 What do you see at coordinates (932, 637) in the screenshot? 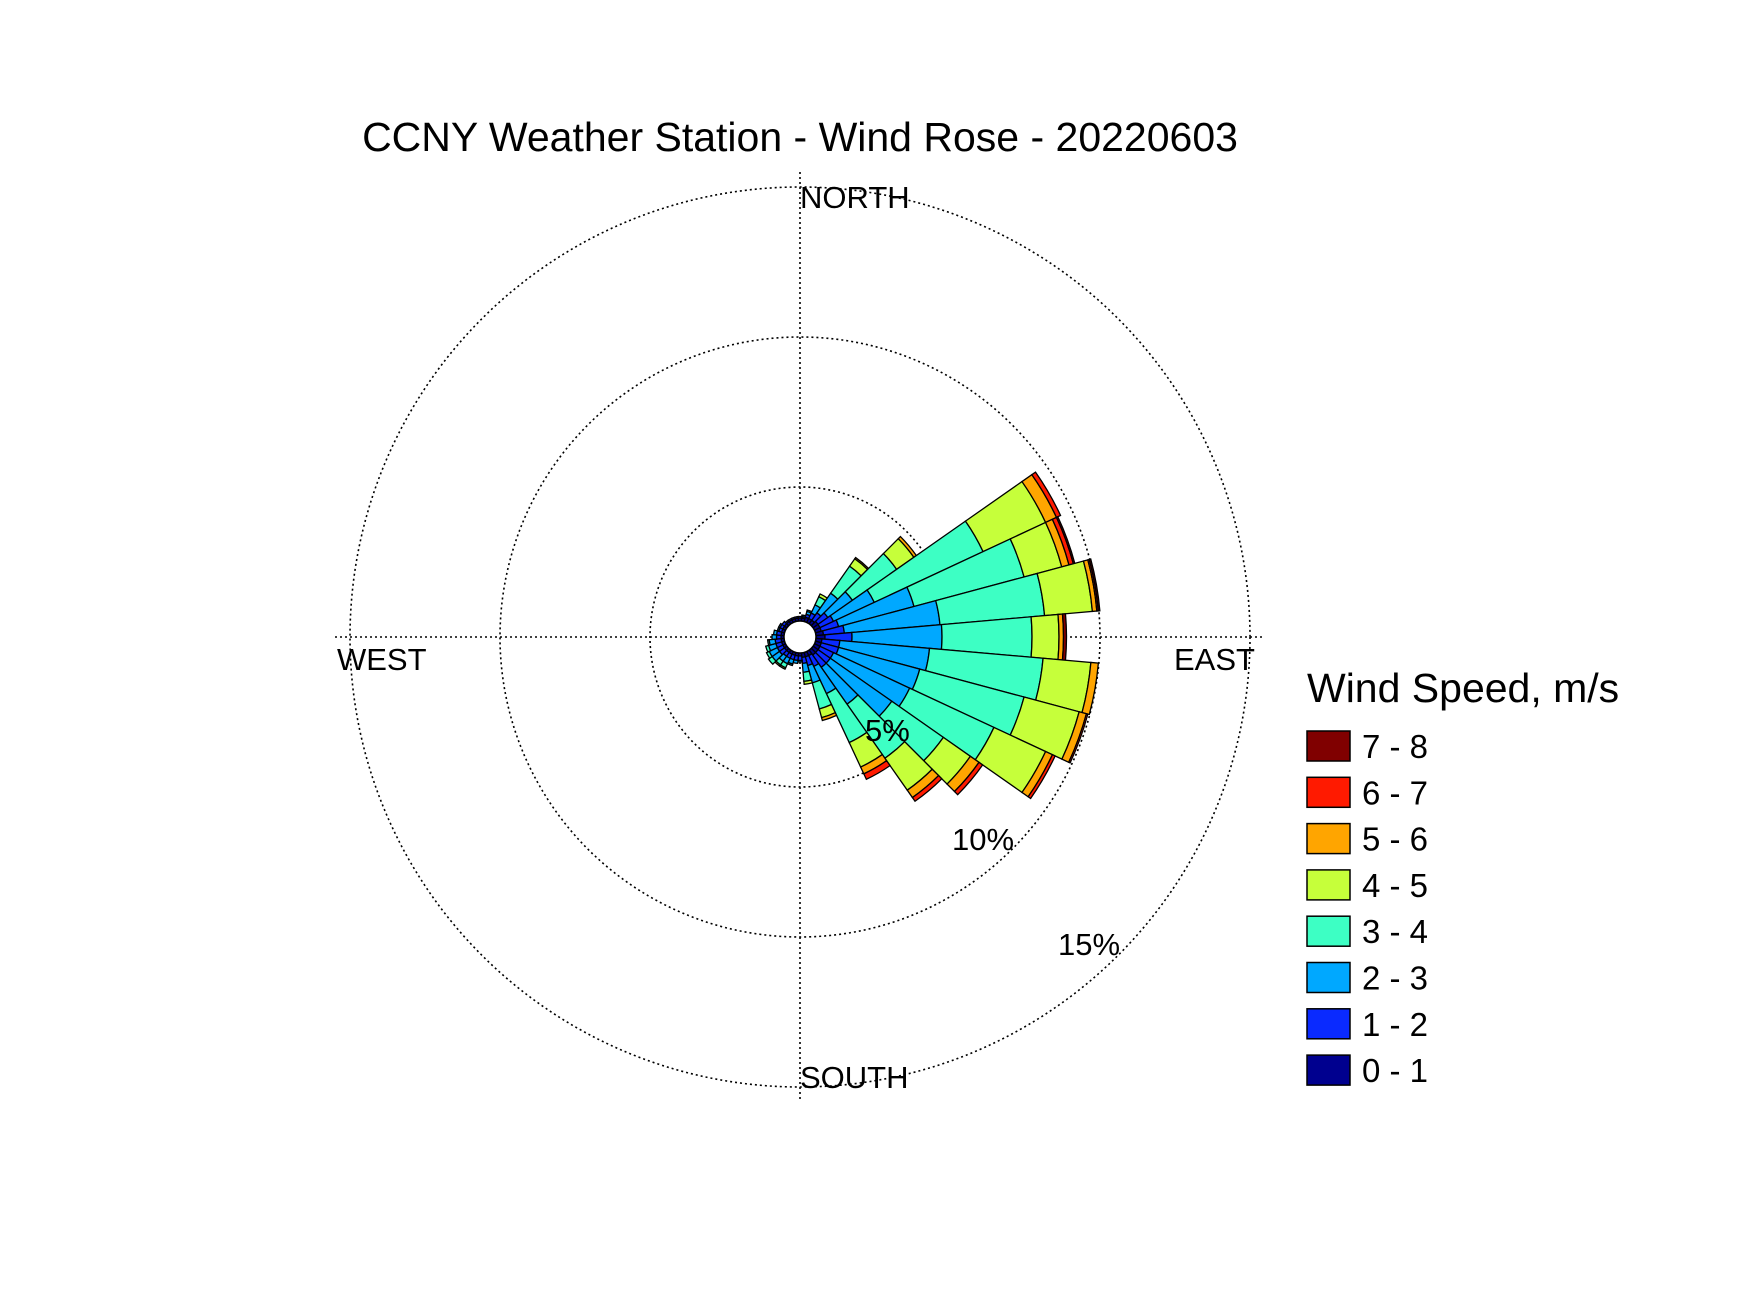
I see `wind-rose-petals` at bounding box center [932, 637].